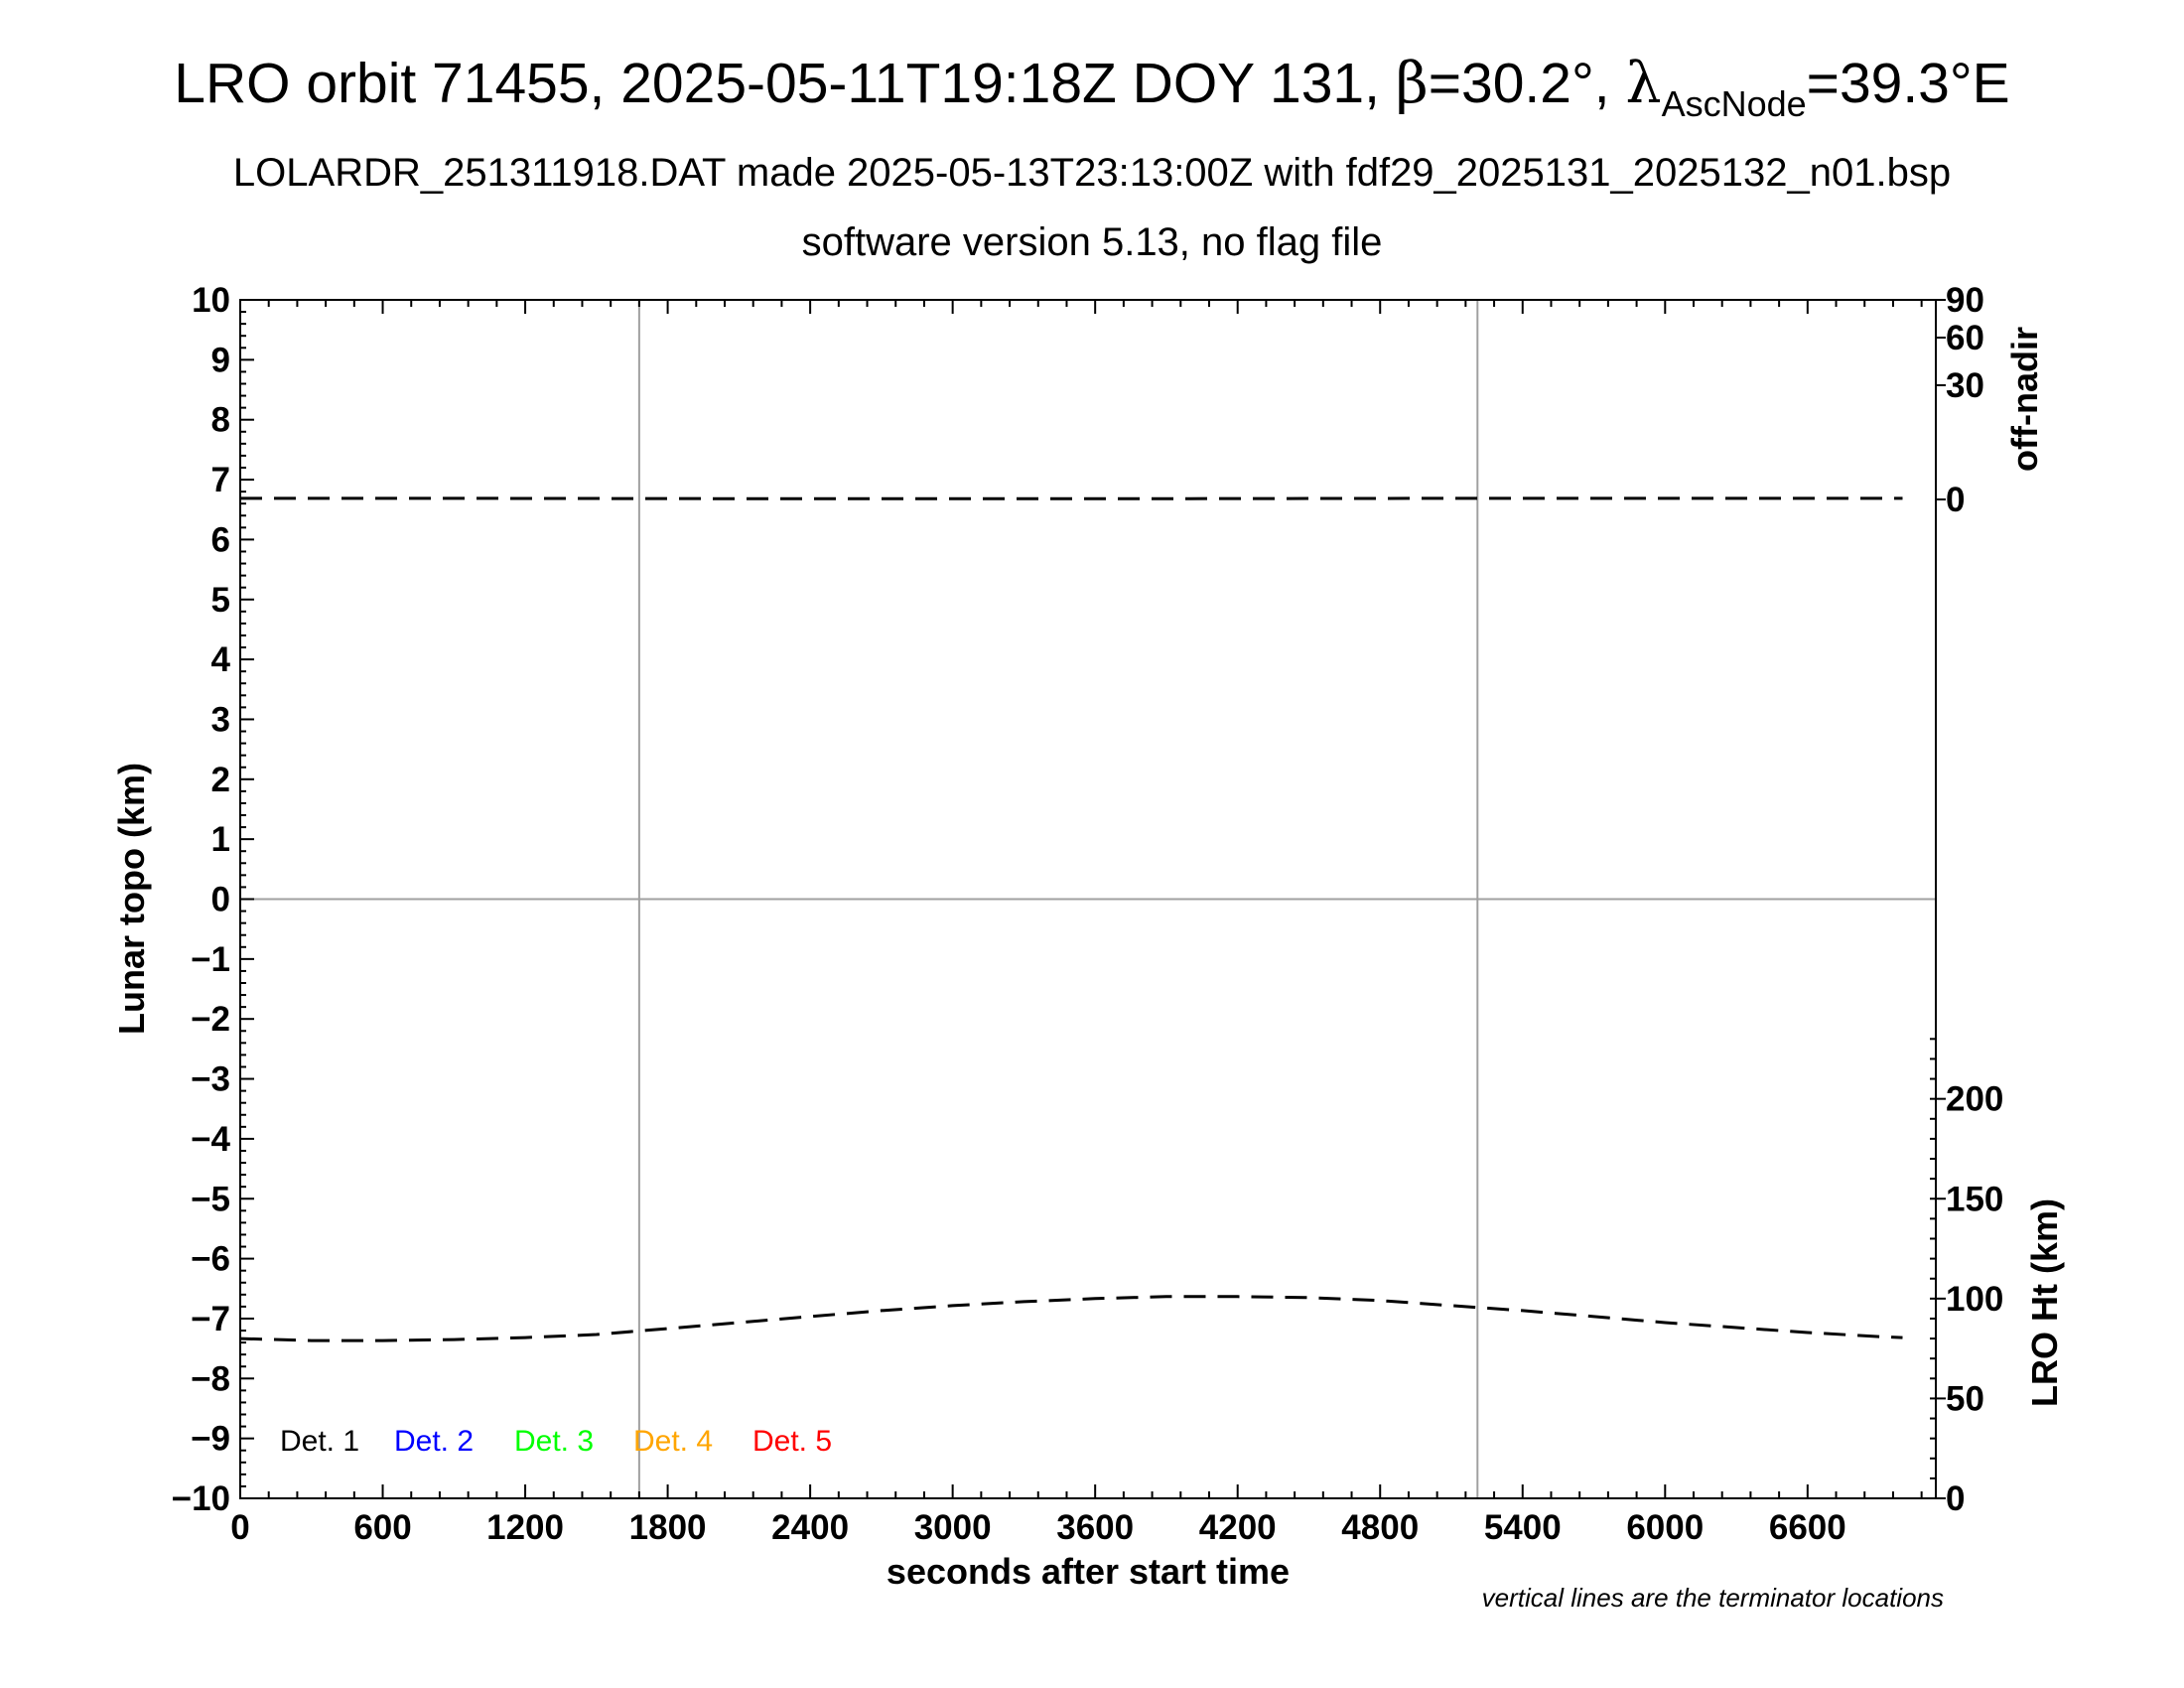 The height and width of the screenshot is (1688, 2184). Describe the element at coordinates (210, 1439) in the screenshot. I see `y-tick-label: −9` at that location.